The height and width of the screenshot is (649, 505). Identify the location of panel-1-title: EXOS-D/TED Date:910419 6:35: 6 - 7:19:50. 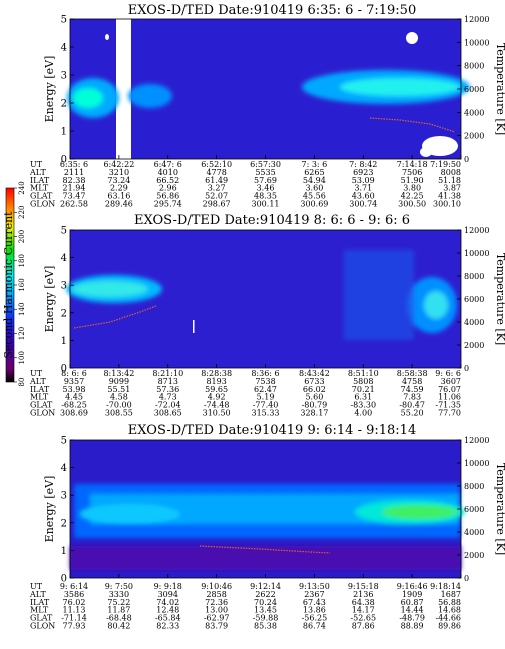
(272, 10).